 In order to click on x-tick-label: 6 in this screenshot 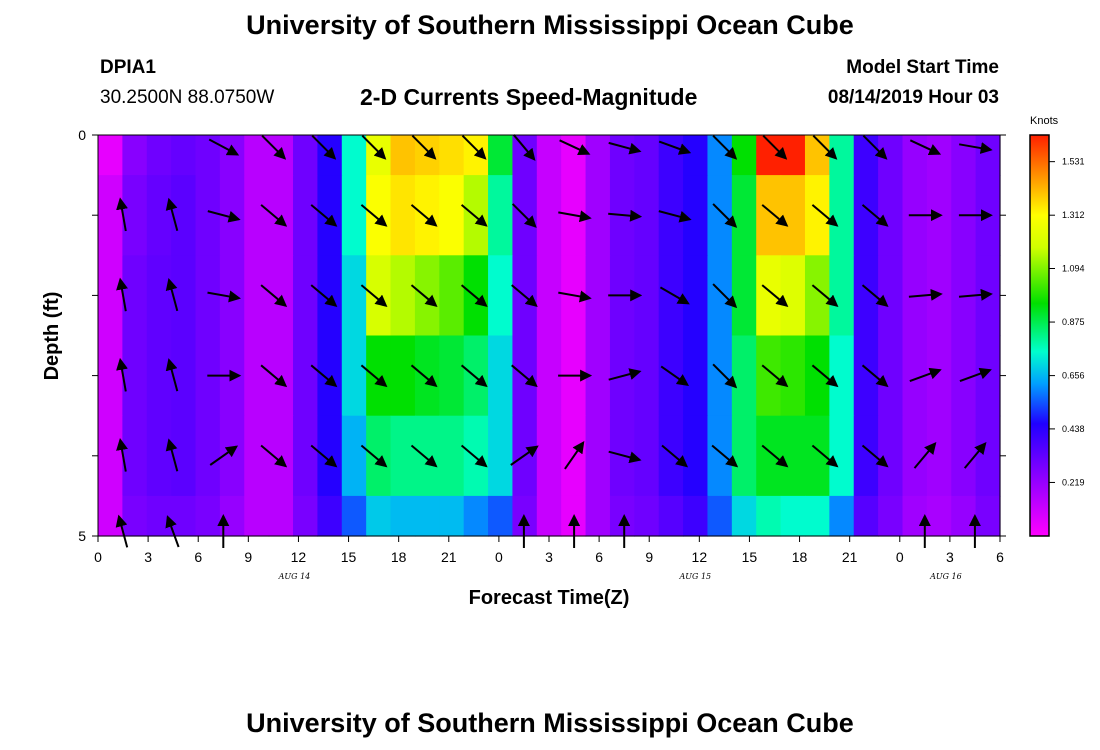, I will do `click(599, 557)`.